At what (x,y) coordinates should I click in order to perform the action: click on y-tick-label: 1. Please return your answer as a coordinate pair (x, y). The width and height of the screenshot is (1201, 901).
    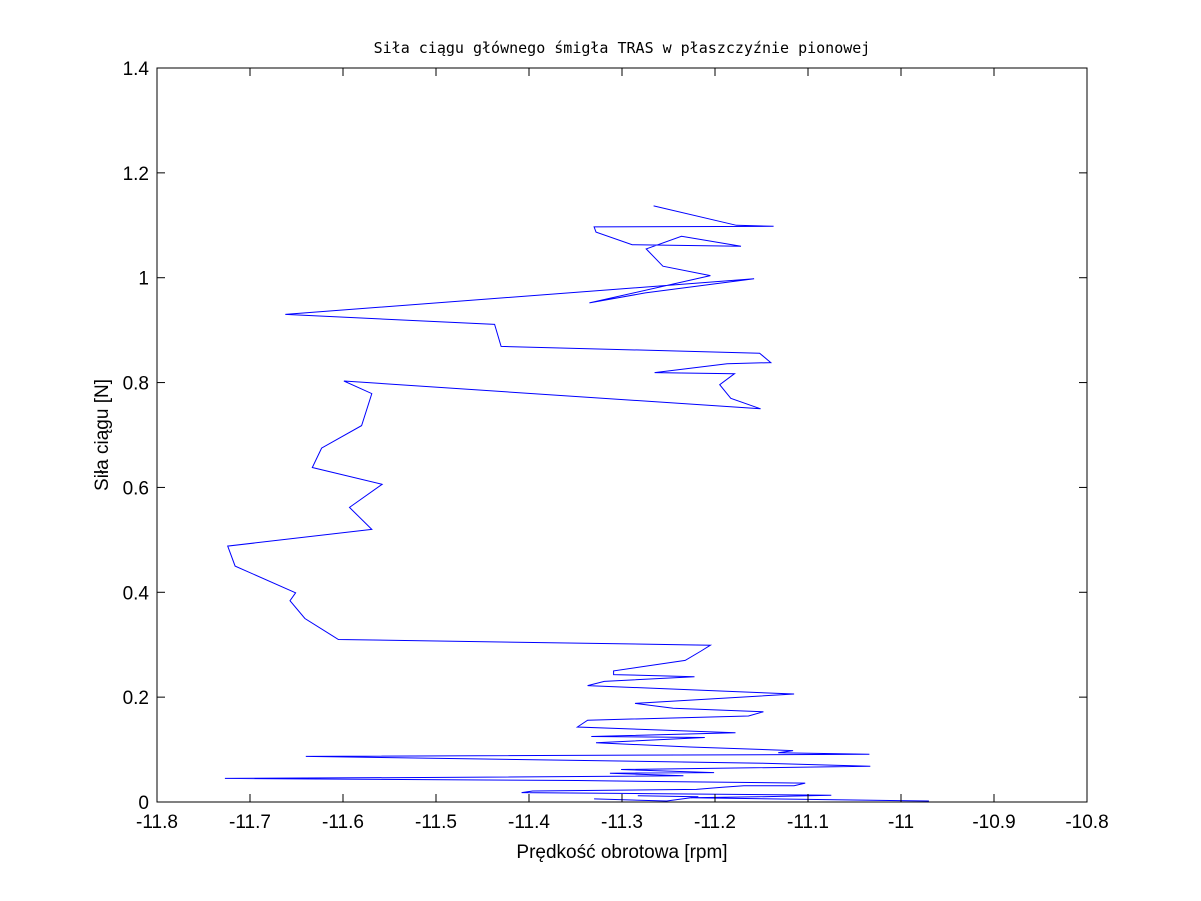
    Looking at the image, I should click on (143, 279).